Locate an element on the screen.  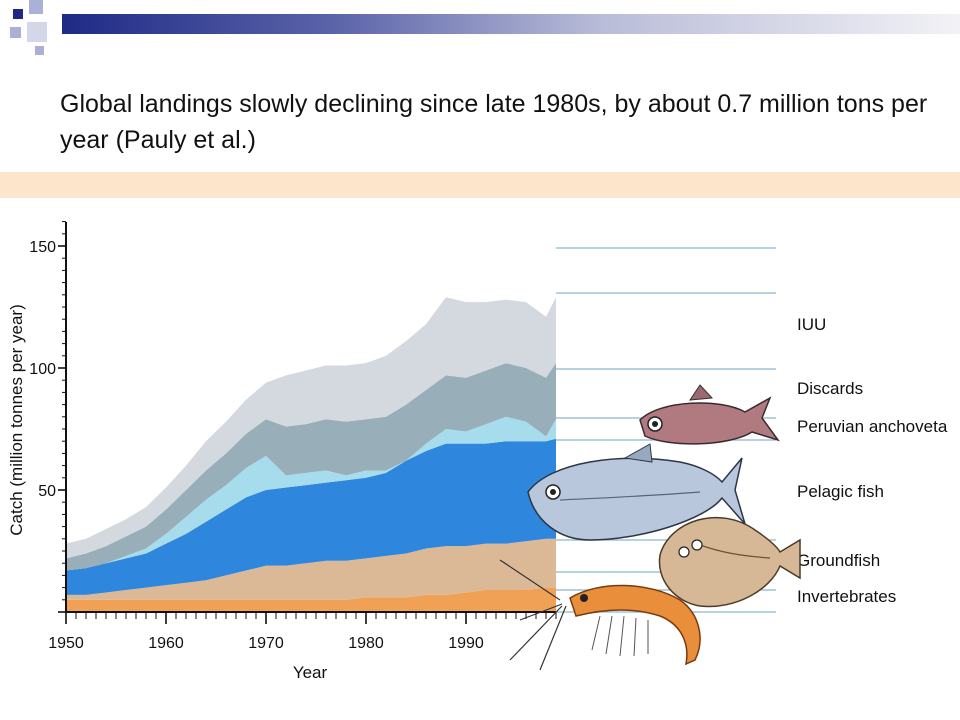
x-tick-label: 1950 is located at coordinates (66, 643).